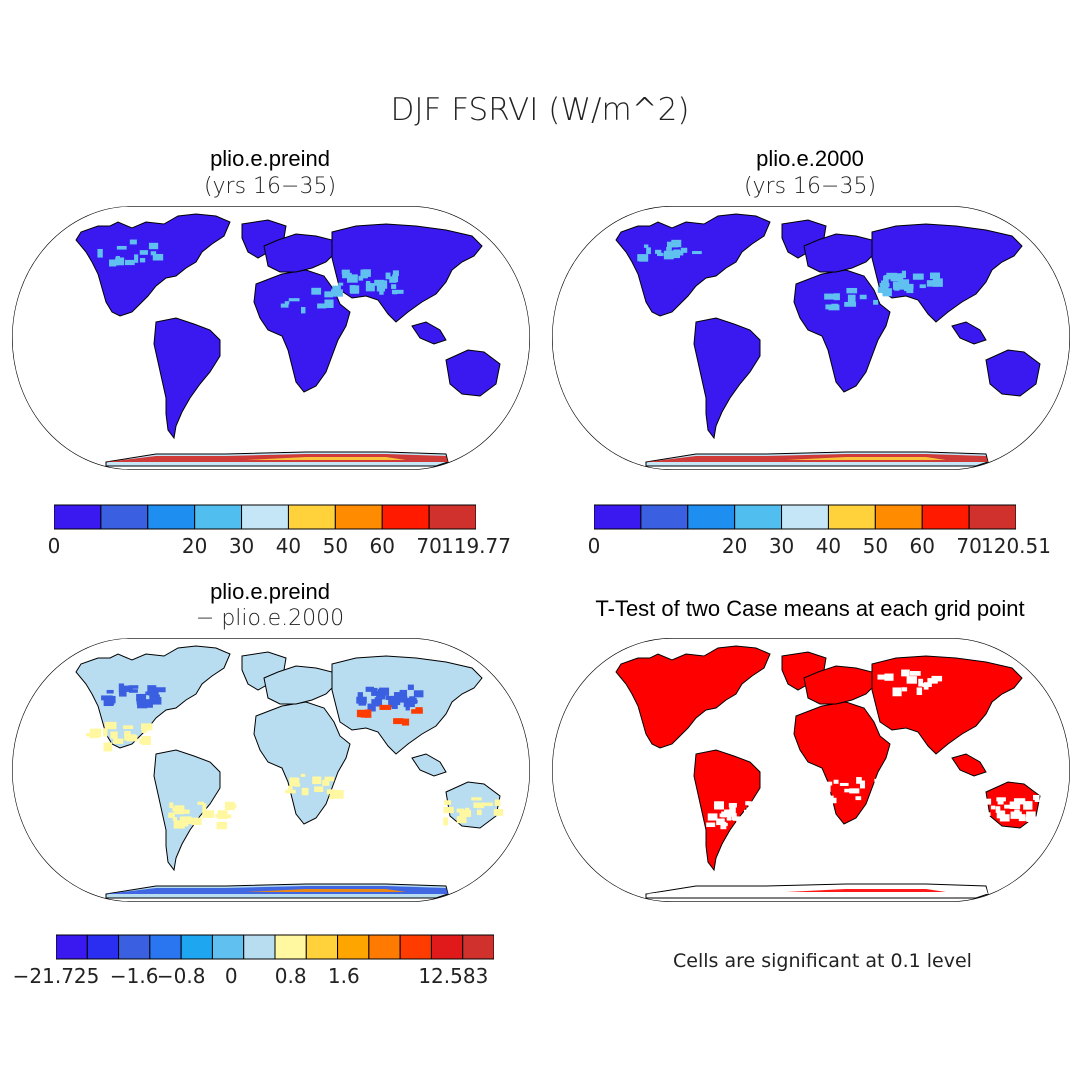 The image size is (1080, 1080). I want to click on panel2-colorbar-ticks: 0 20 30 40 50 60 70 120.51, so click(819, 546).